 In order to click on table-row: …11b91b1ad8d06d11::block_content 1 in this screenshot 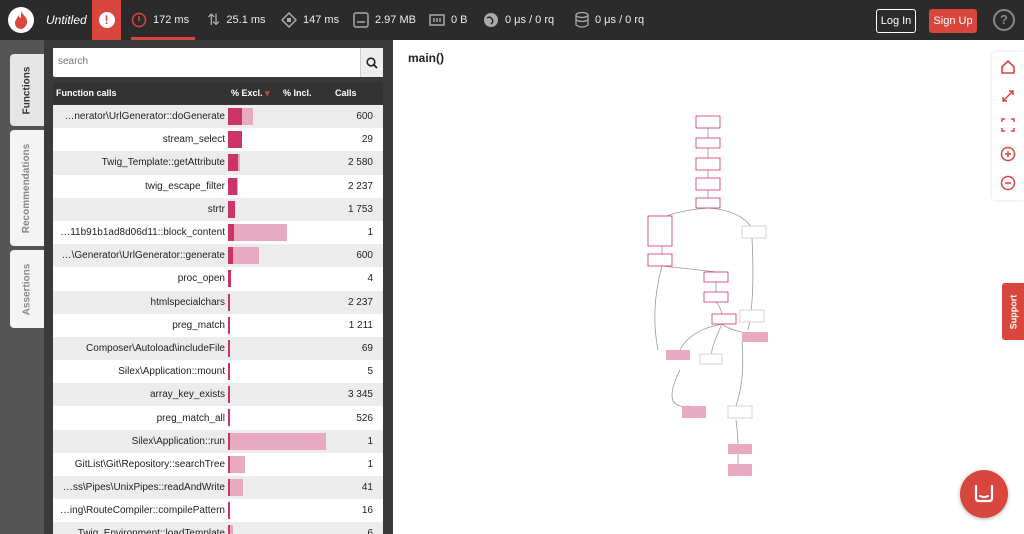, I will do `click(218, 232)`.